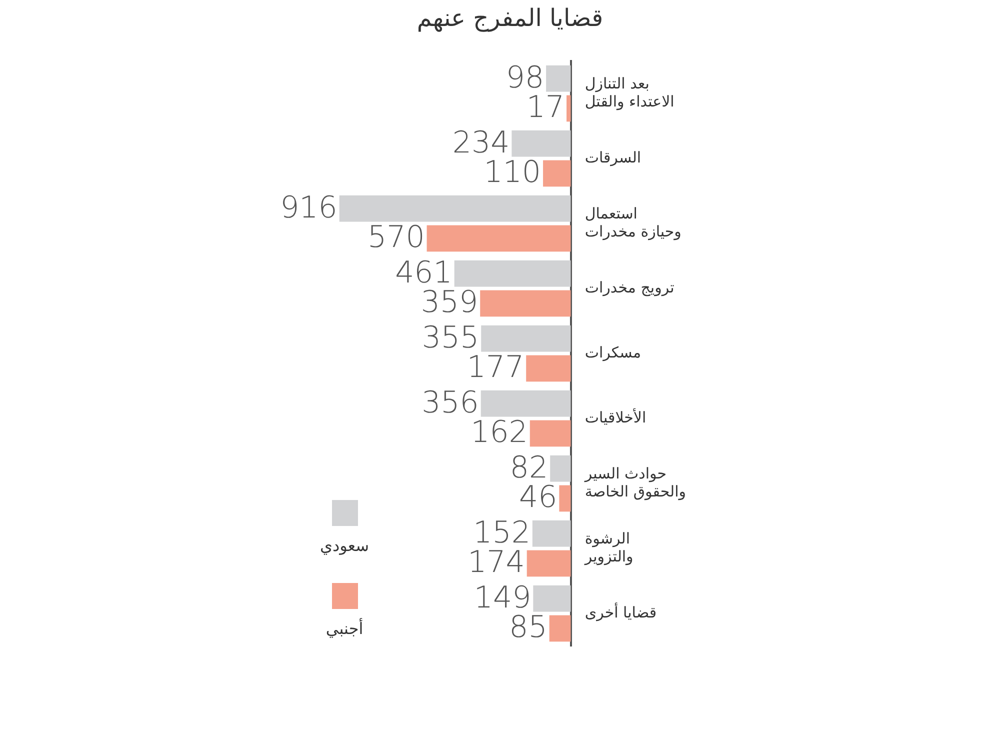  What do you see at coordinates (396, 238) in the screenshot?
I see `data-label: 570` at bounding box center [396, 238].